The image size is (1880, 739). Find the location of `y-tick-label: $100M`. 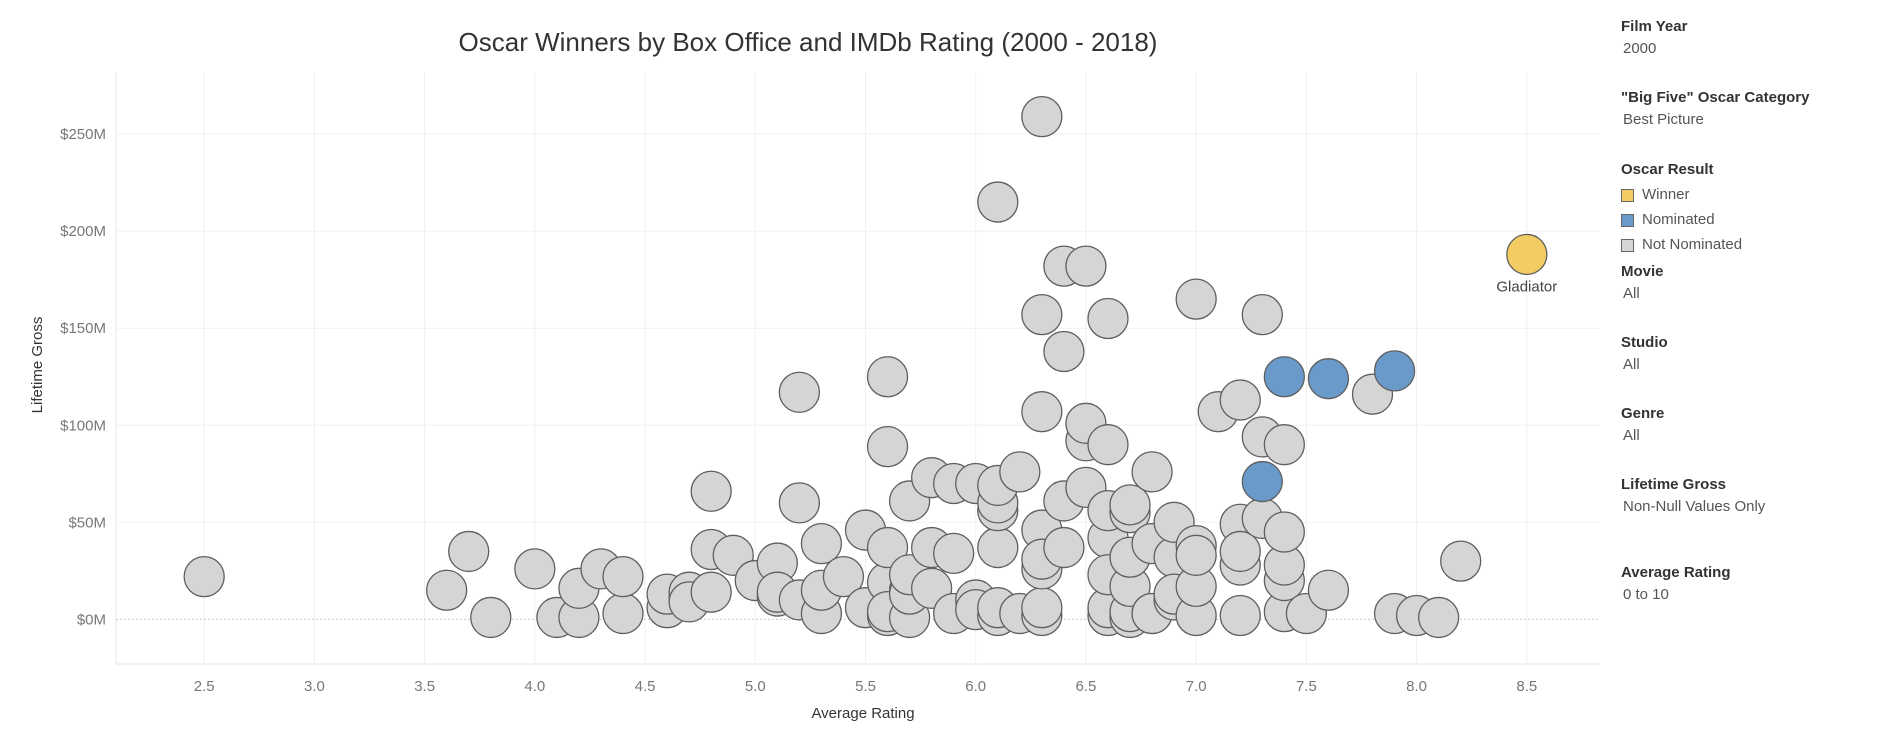

y-tick-label: $100M is located at coordinates (83, 425).